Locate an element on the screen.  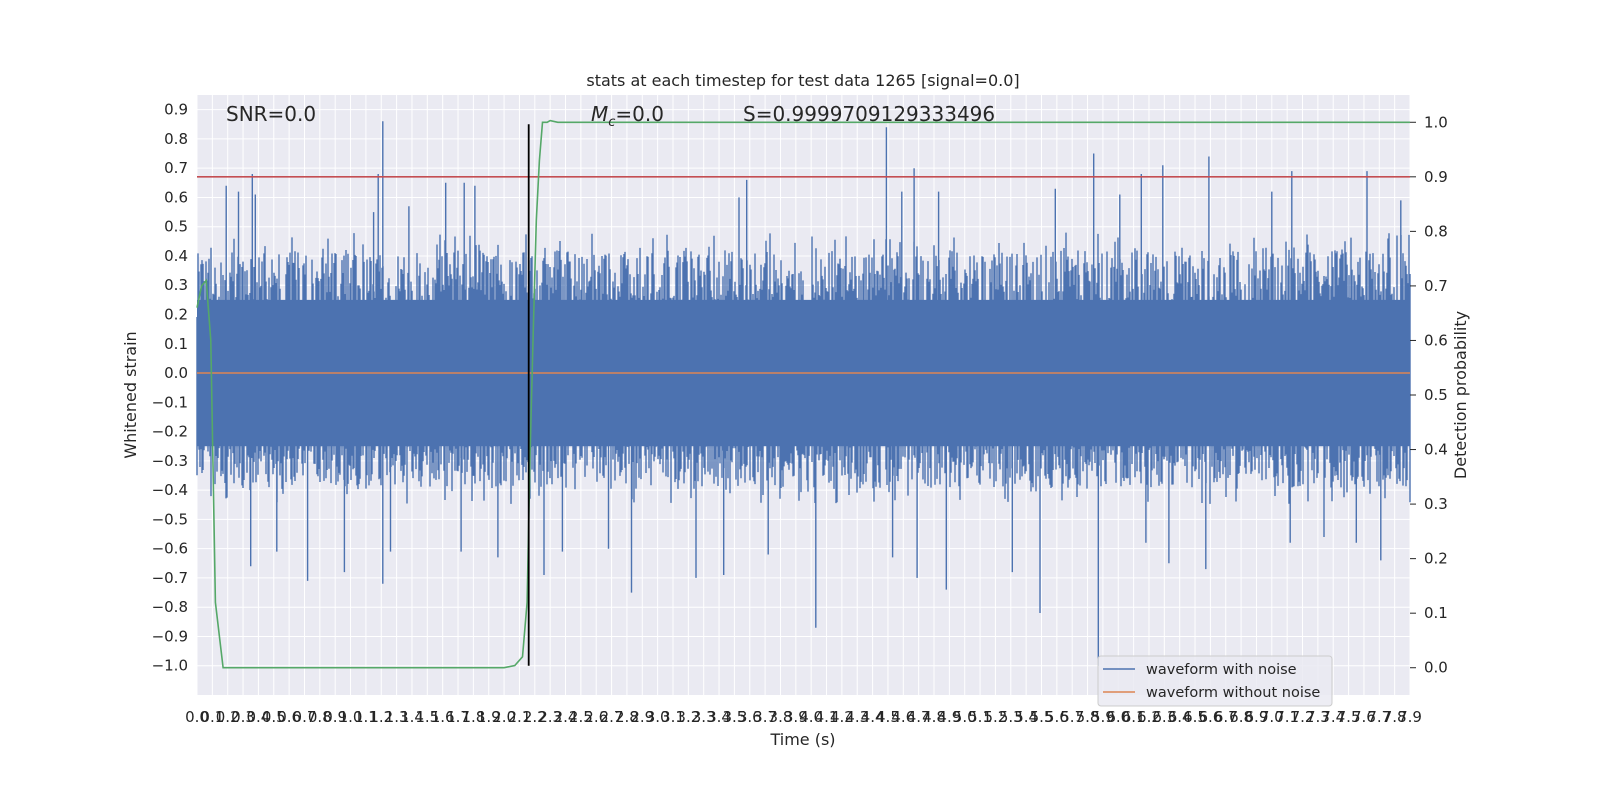
x-tick-label: 6.8 is located at coordinates (1241, 717).